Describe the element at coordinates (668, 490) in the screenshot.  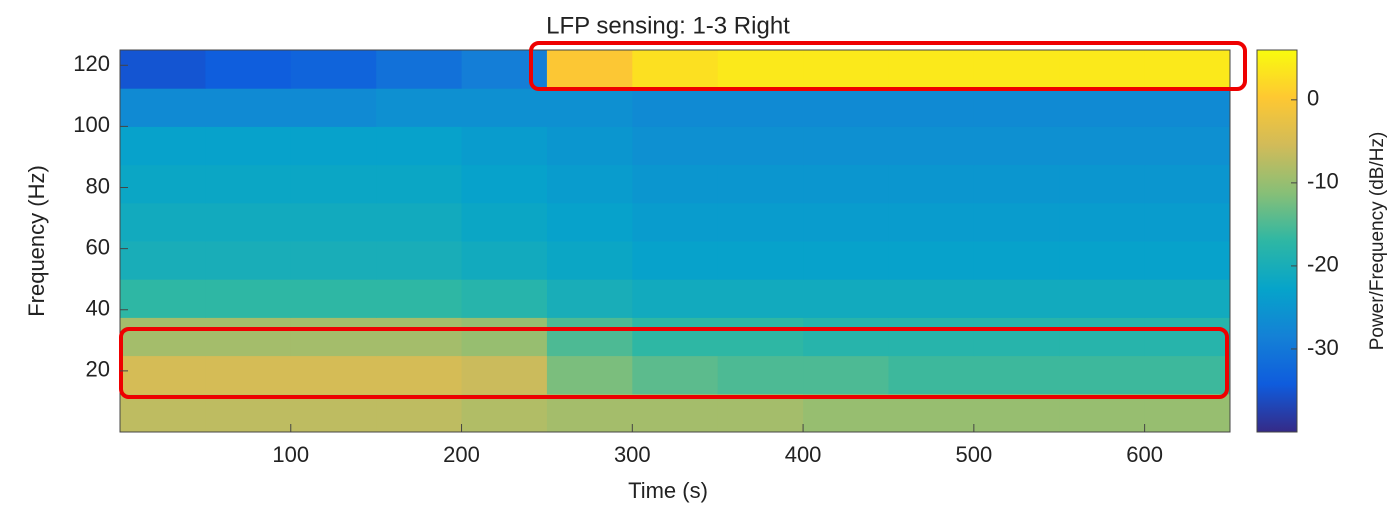
I see `x-axis-label: Time (s)` at that location.